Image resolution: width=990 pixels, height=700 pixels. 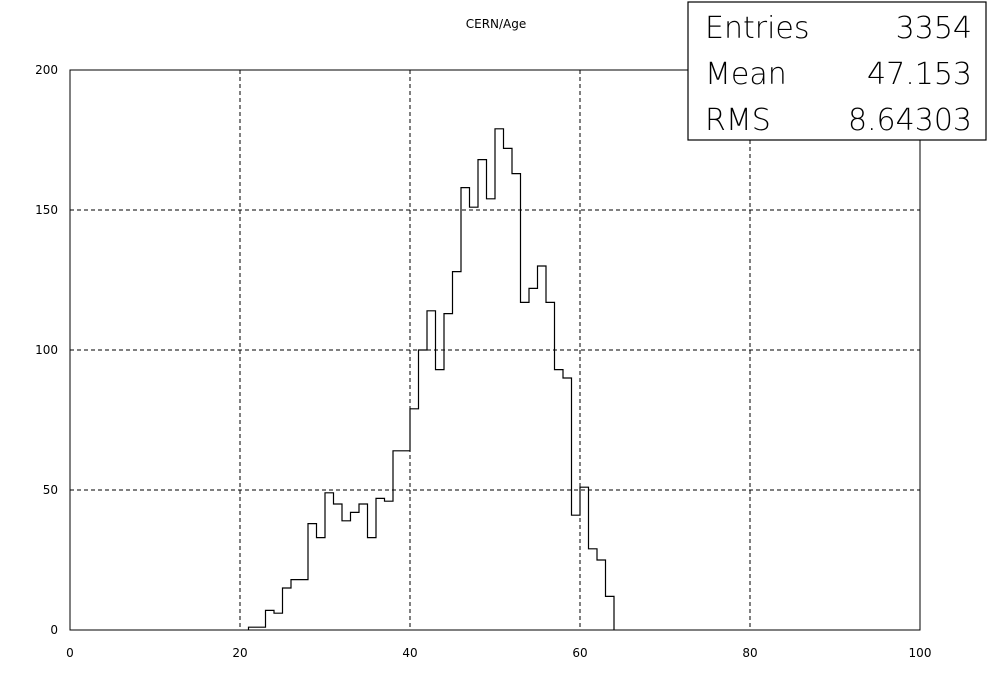 I want to click on y-tick-label: 50, so click(x=50, y=490).